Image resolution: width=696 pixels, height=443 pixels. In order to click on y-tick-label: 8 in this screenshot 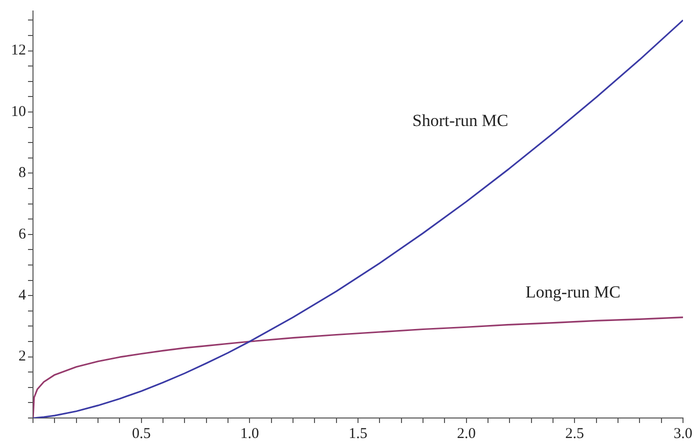, I will do `click(22, 173)`.